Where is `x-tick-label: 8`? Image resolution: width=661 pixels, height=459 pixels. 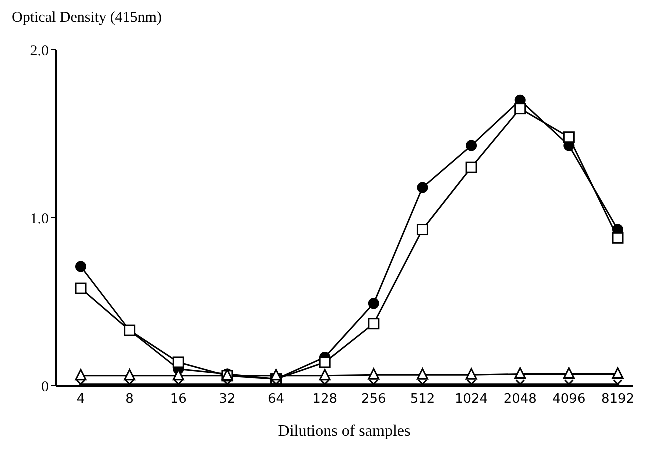 x-tick-label: 8 is located at coordinates (130, 400).